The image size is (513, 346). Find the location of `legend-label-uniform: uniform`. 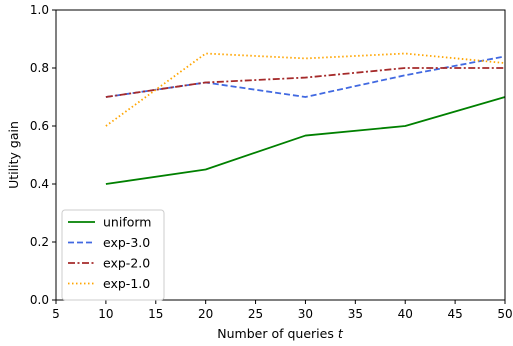

legend-label-uniform: uniform is located at coordinates (127, 222).